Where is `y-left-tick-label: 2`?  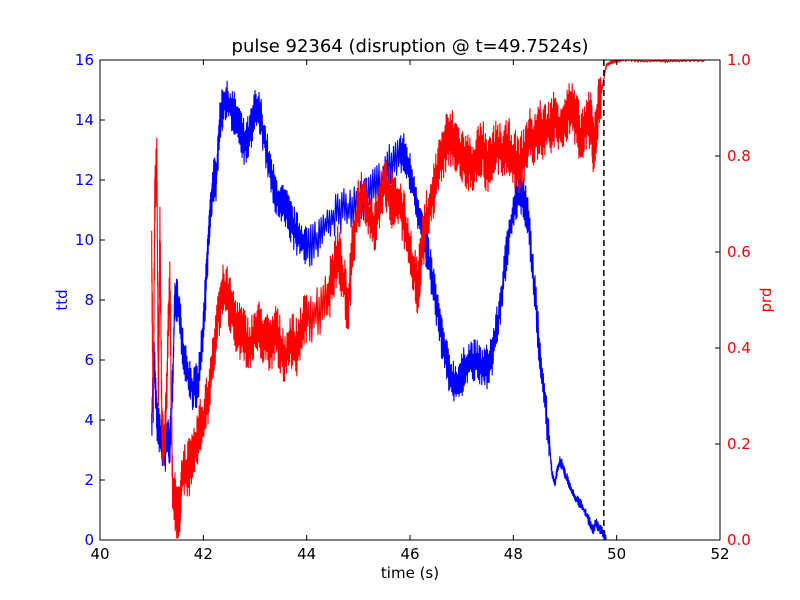 y-left-tick-label: 2 is located at coordinates (89, 480).